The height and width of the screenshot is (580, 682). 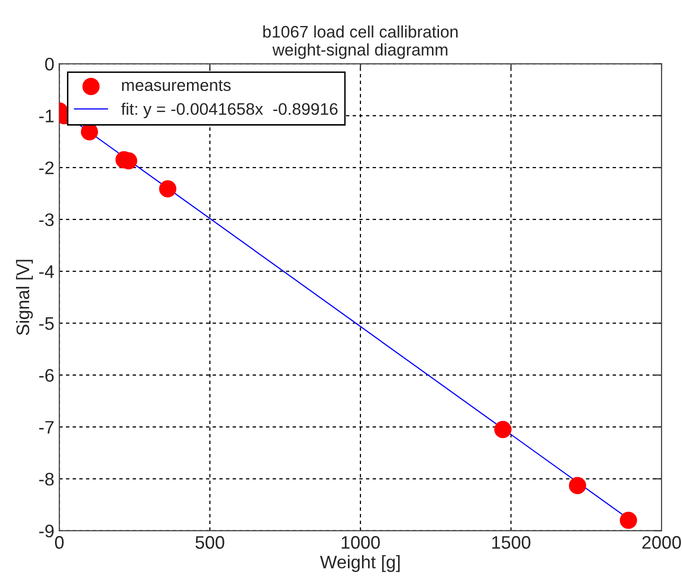 What do you see at coordinates (59, 542) in the screenshot?
I see `x-tick-label: 0` at bounding box center [59, 542].